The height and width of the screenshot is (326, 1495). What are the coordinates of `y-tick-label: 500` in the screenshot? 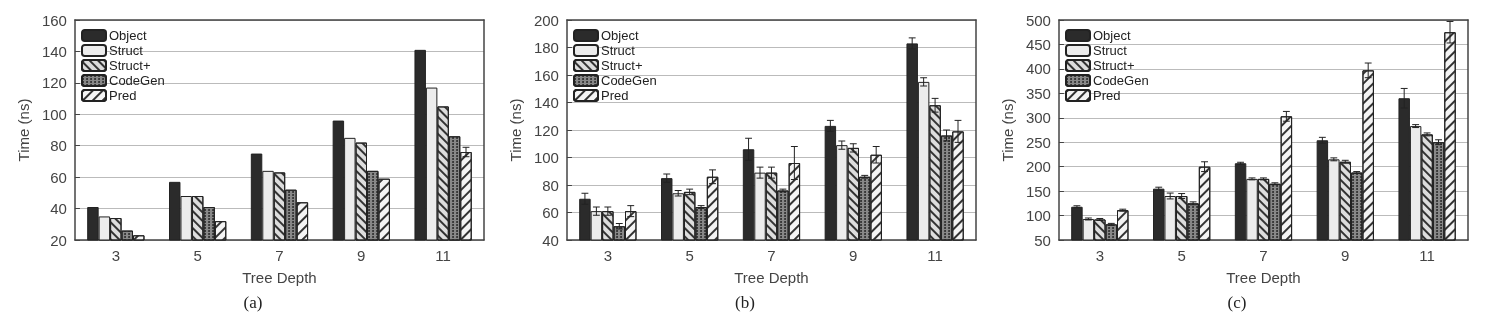 It's located at (1038, 20).